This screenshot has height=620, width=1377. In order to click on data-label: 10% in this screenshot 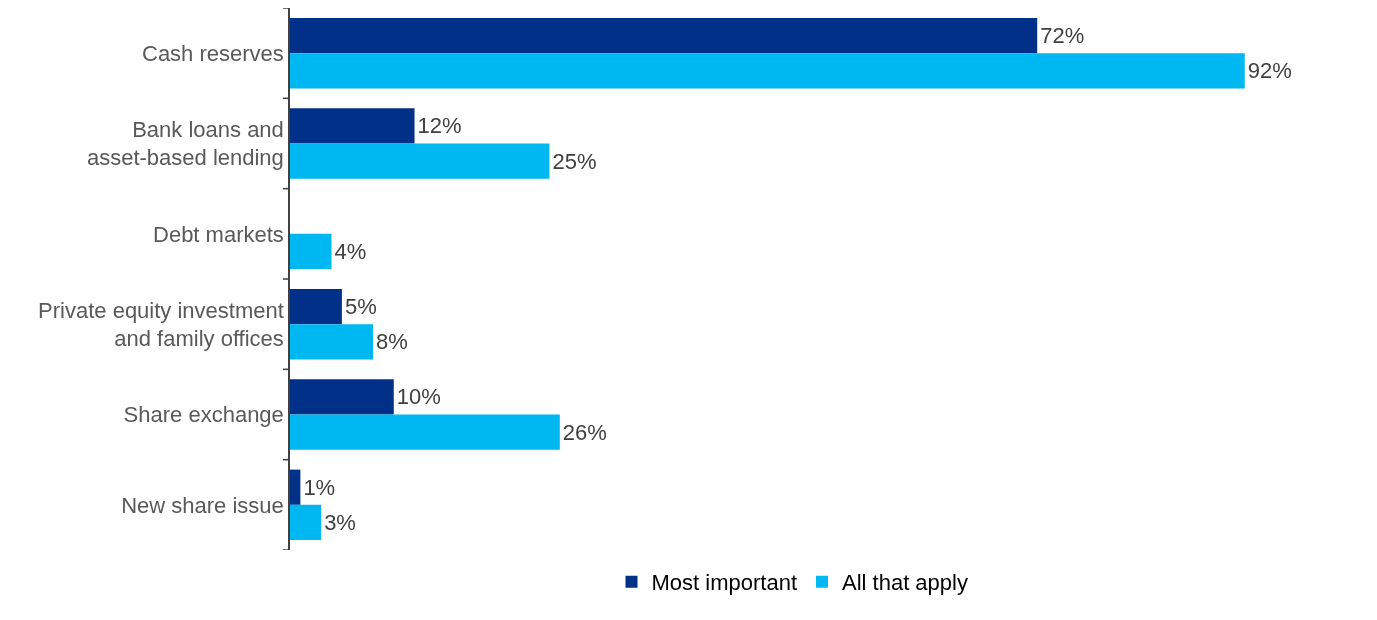, I will do `click(418, 397)`.